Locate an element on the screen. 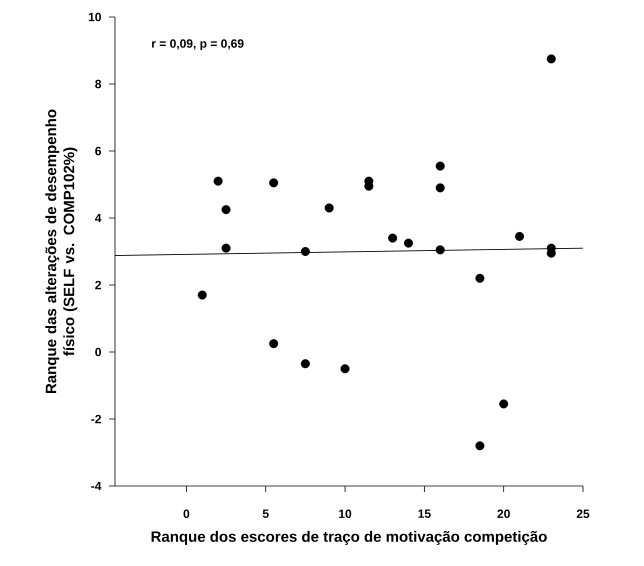 The width and height of the screenshot is (644, 566). annotation: r = 0,09, p = 0,69 is located at coordinates (198, 44).